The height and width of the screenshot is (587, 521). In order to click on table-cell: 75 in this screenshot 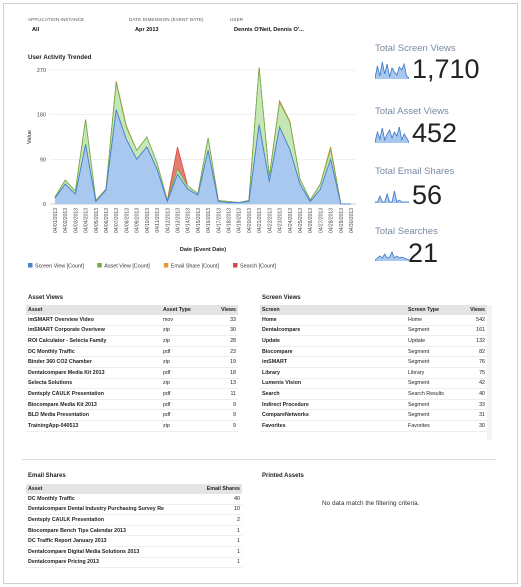, I will do `click(482, 372)`.